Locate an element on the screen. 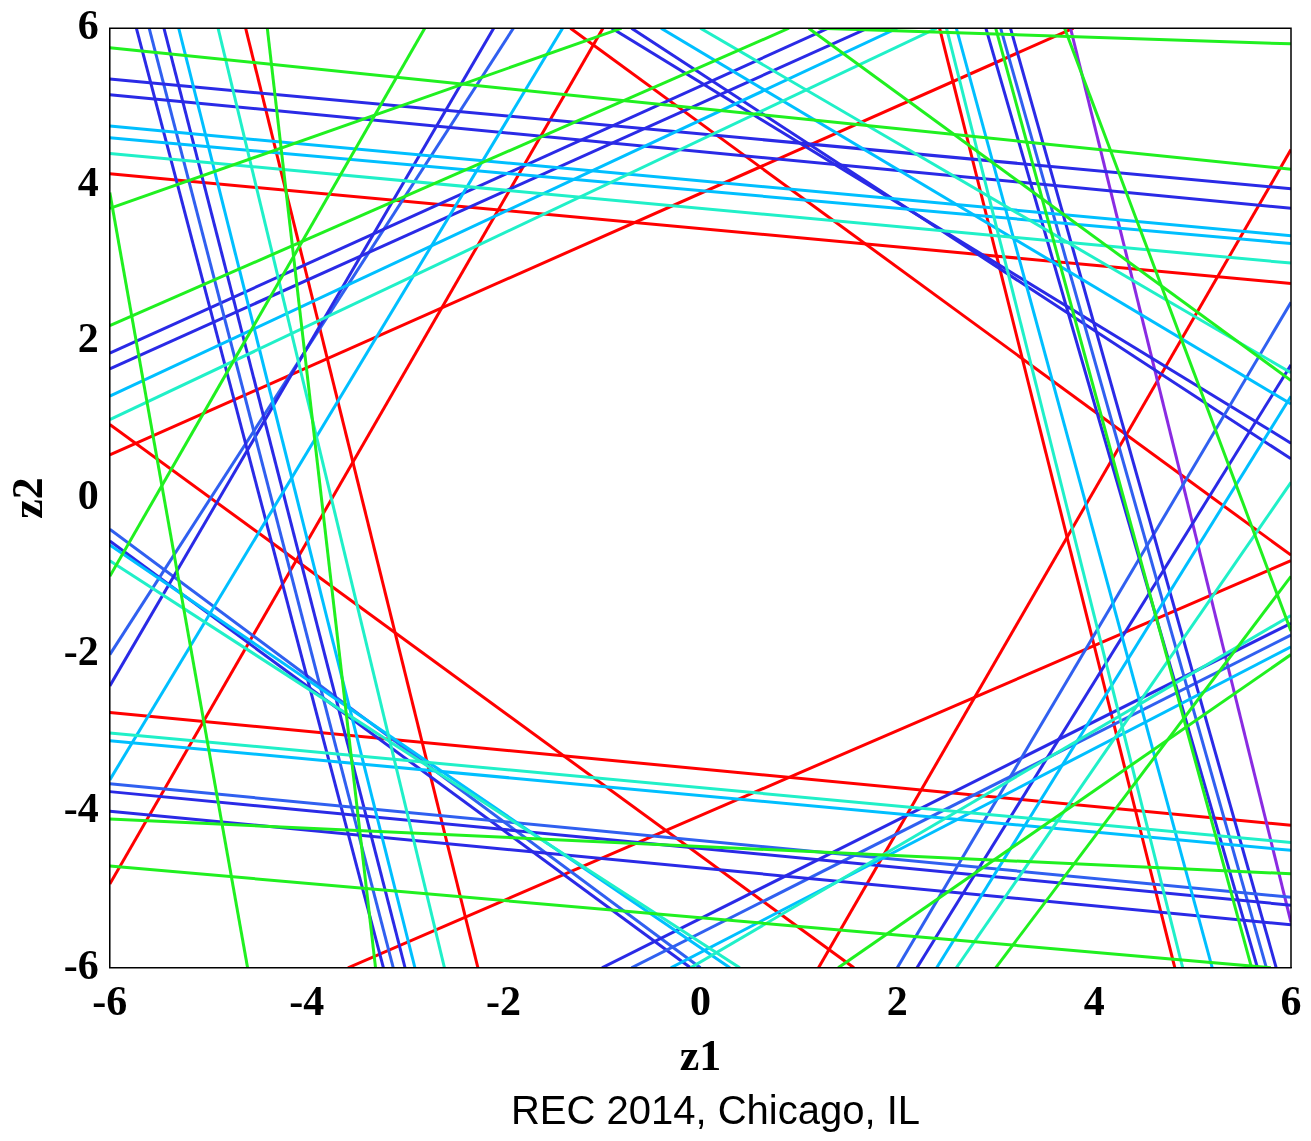  x-tick-label: -4 is located at coordinates (307, 1000).